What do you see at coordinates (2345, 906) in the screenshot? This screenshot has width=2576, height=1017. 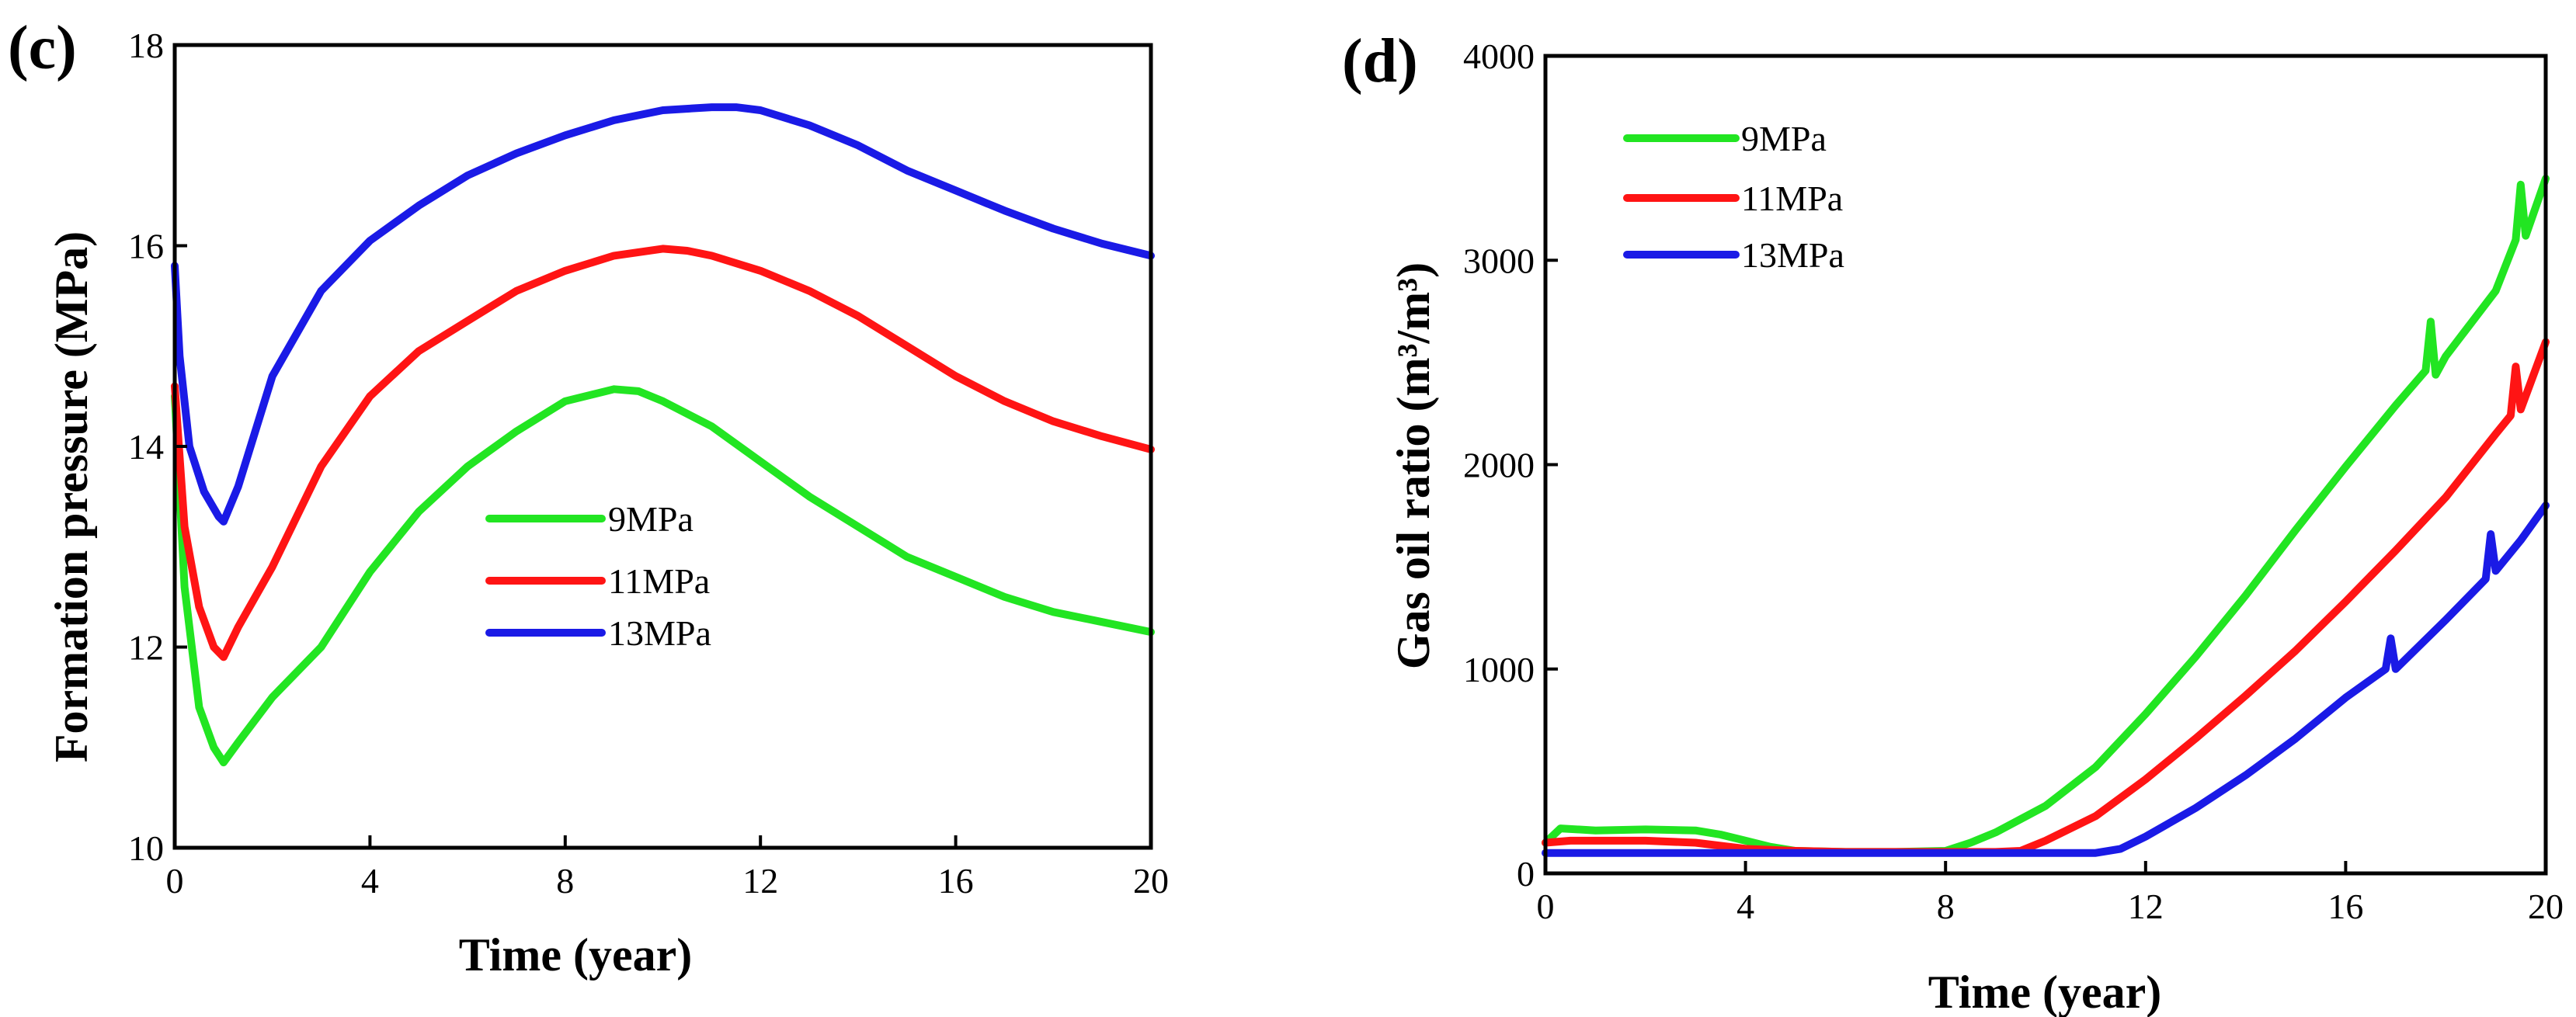 I see `panel-d-x-tick-label: 16` at bounding box center [2345, 906].